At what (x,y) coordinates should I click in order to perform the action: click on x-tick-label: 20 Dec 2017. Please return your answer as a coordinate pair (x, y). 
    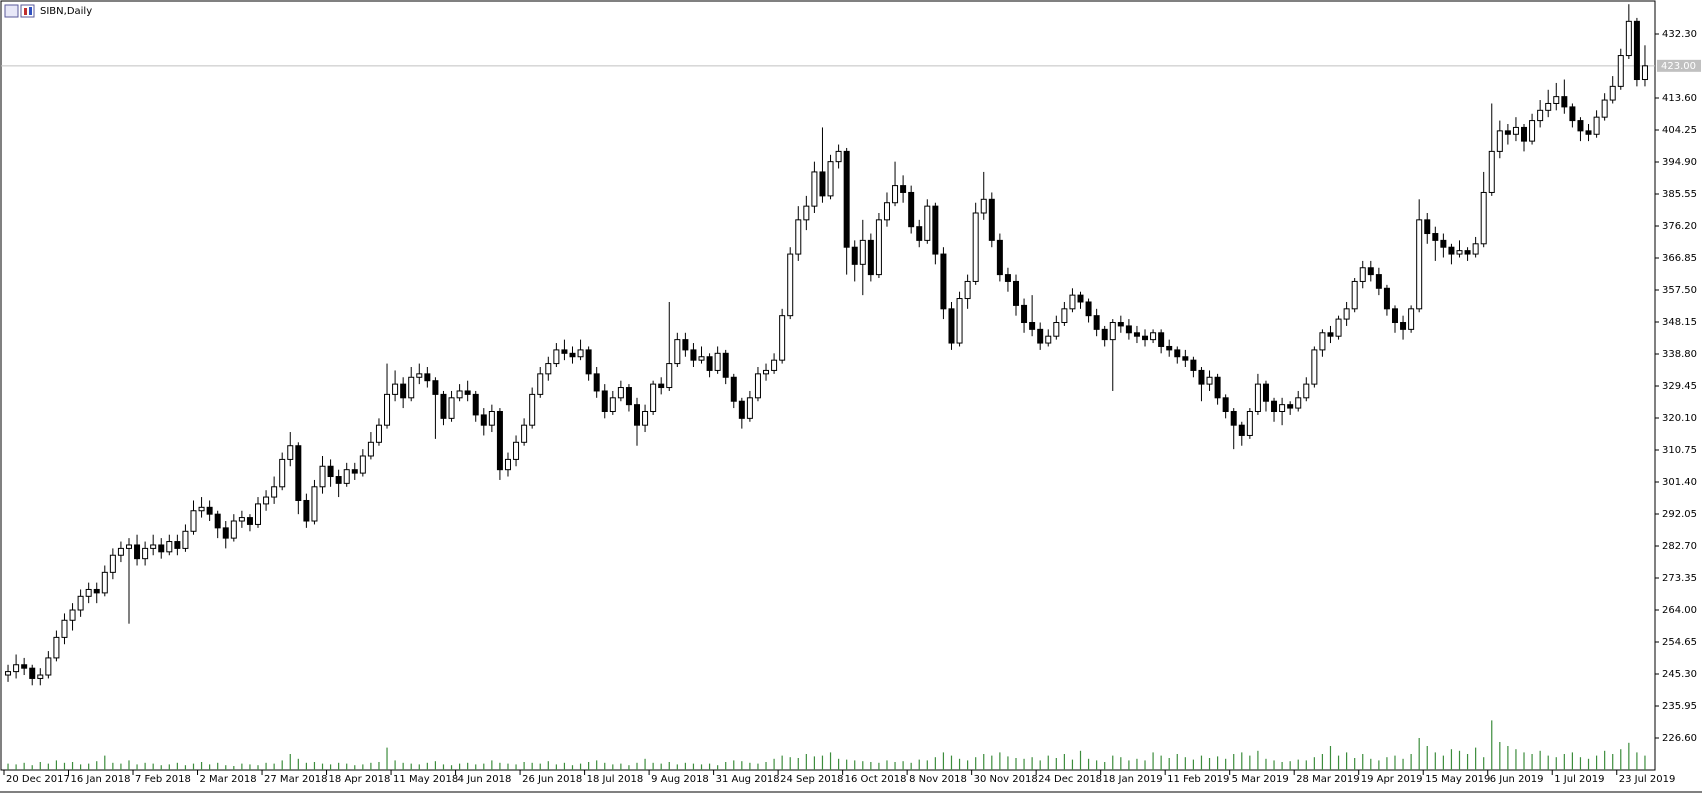
    Looking at the image, I should click on (38, 779).